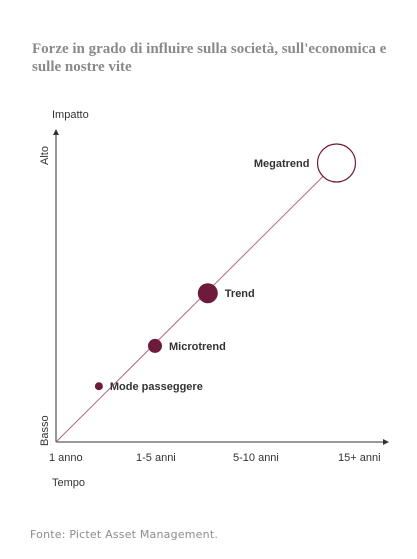 This screenshot has width=417, height=559. I want to click on data-point-label: Mode passeggere, so click(156, 387).